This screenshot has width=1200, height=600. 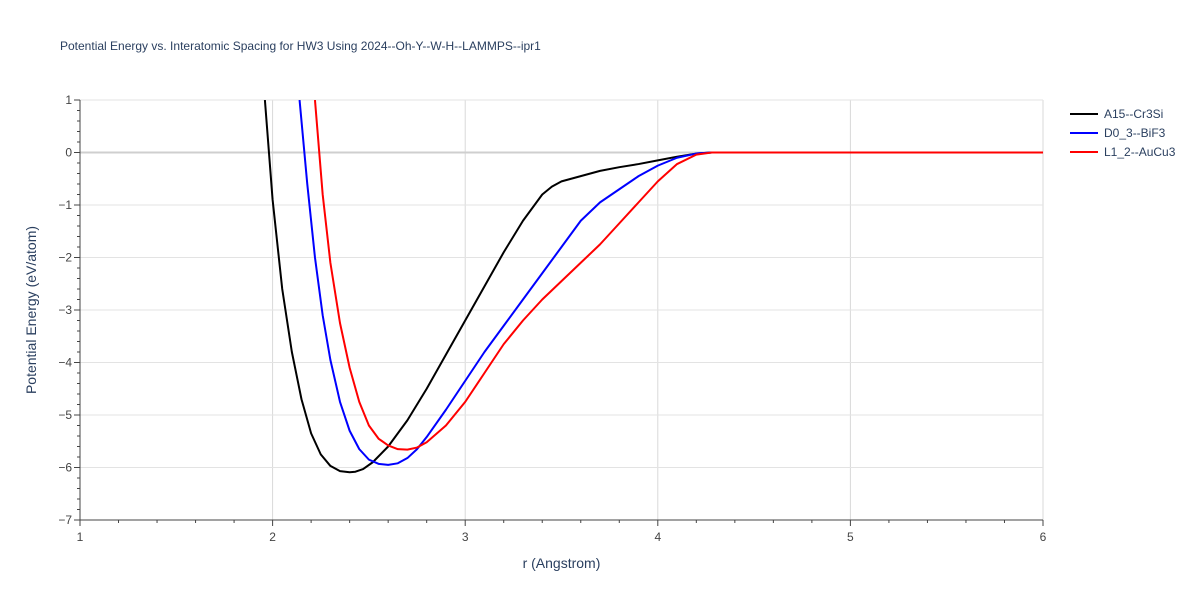 I want to click on legend-item: A15--Cr3Si, so click(x=1116, y=114).